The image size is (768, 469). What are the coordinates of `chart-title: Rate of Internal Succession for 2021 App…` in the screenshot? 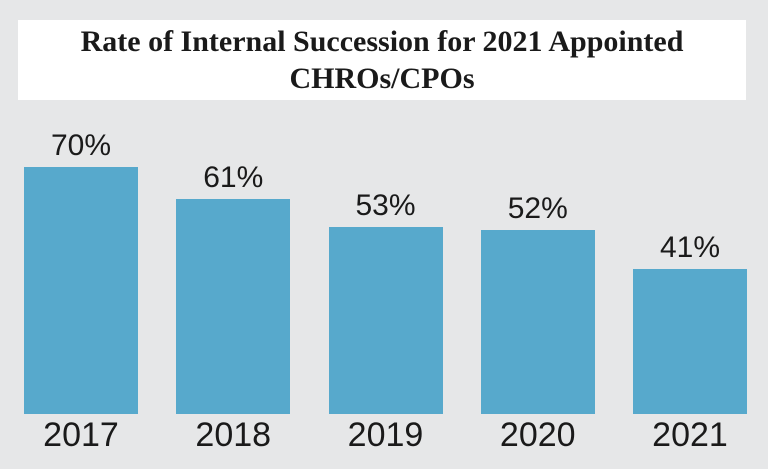 It's located at (382, 60).